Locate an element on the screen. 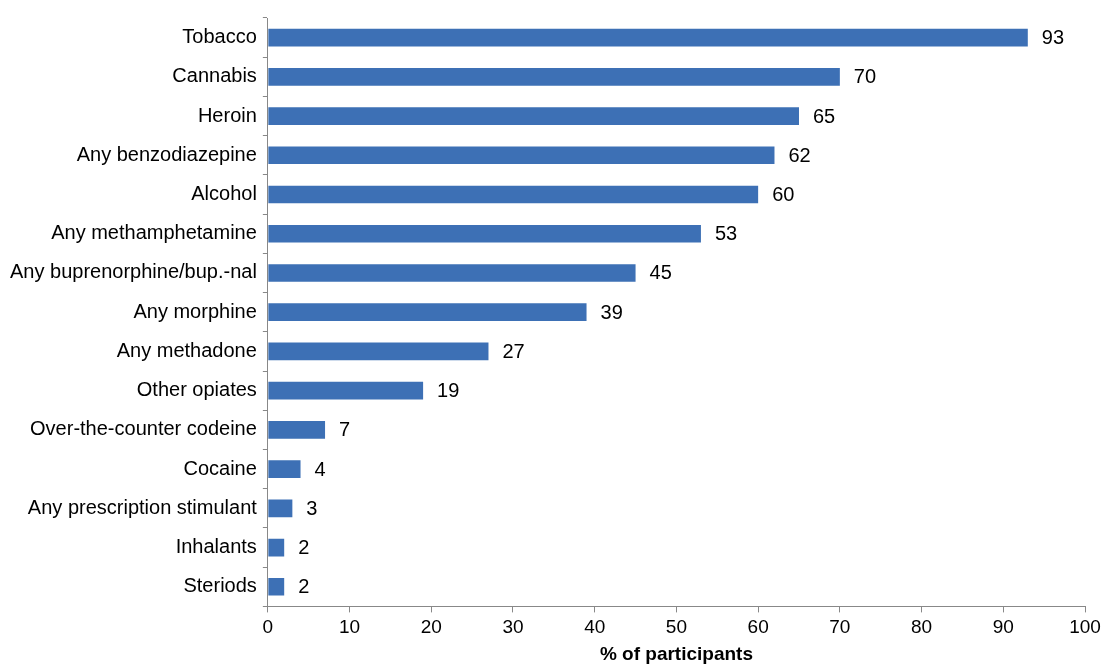  y-tick-label: Other opiates is located at coordinates (196, 389).